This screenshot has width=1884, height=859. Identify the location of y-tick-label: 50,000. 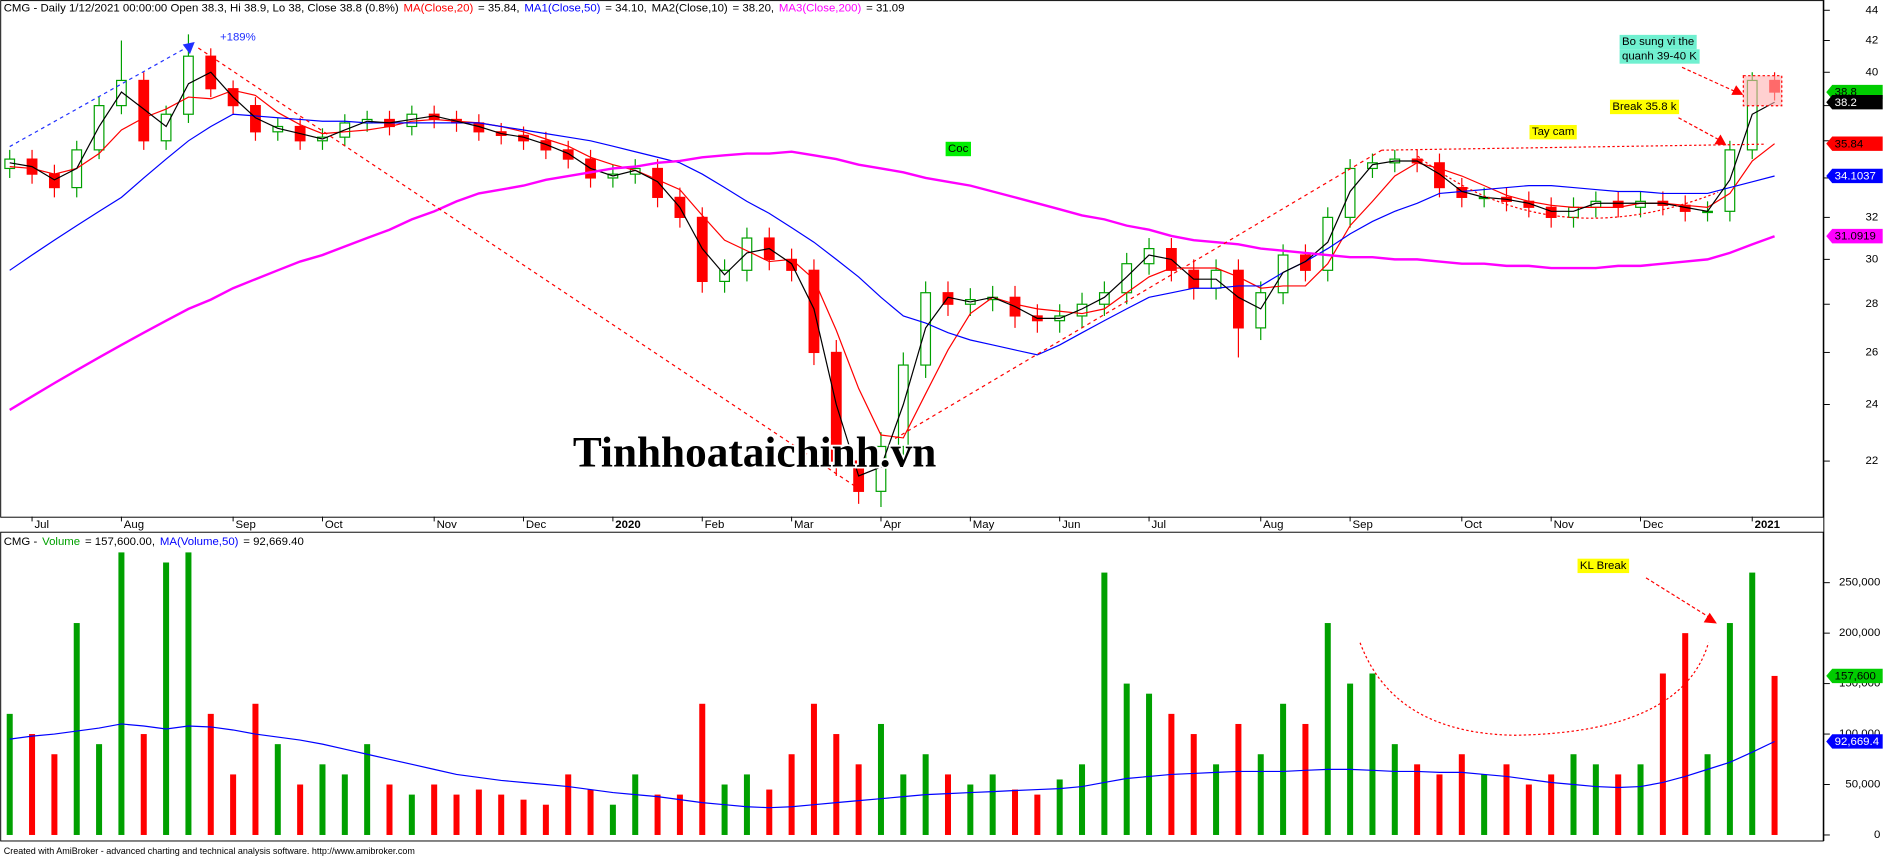
(1862, 785).